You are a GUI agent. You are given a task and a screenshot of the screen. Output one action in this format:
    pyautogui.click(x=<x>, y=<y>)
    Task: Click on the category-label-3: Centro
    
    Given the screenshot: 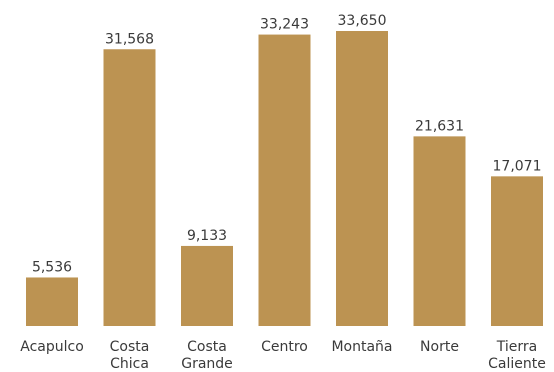 What is the action you would take?
    pyautogui.click(x=284, y=347)
    